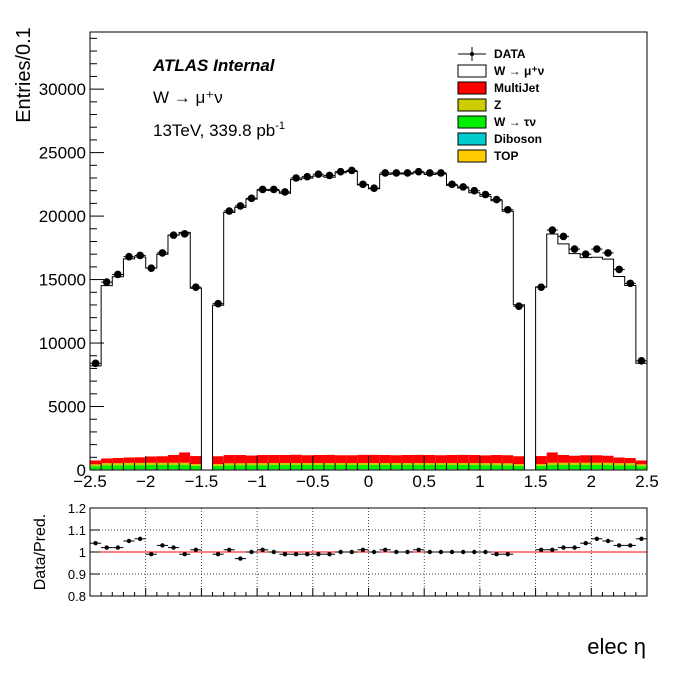  What do you see at coordinates (62, 89) in the screenshot?
I see `y-tick-label: 30000` at bounding box center [62, 89].